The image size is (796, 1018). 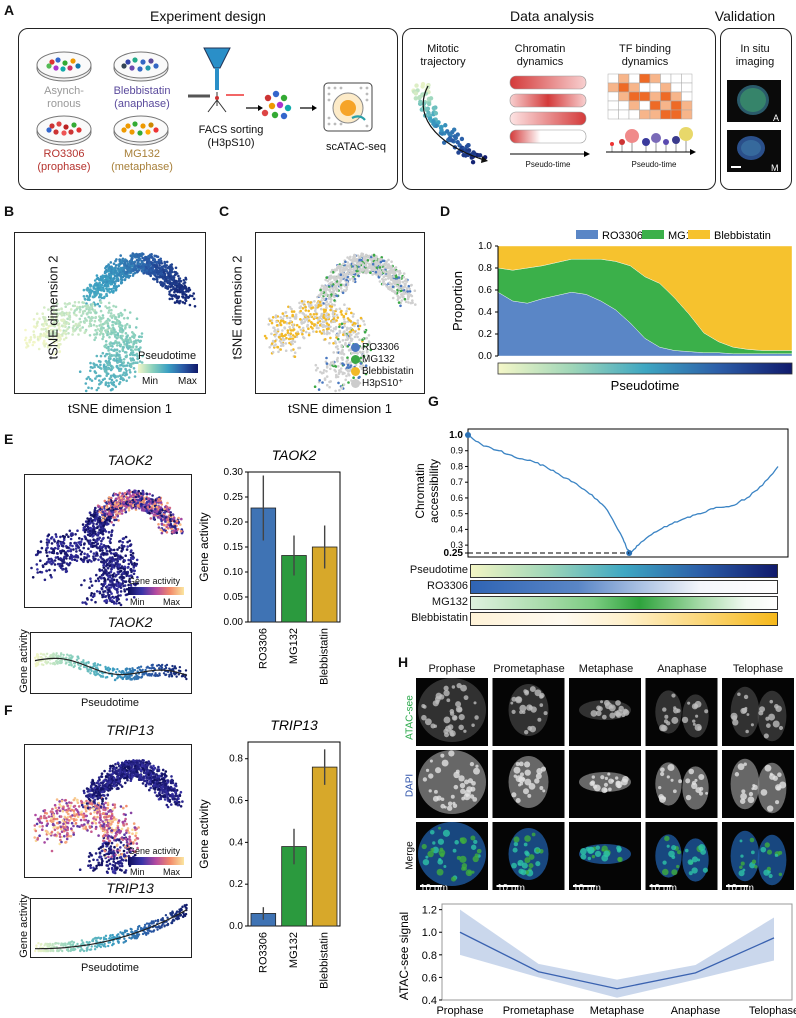 What do you see at coordinates (687, 87) in the screenshot?
I see `tf-cell` at bounding box center [687, 87].